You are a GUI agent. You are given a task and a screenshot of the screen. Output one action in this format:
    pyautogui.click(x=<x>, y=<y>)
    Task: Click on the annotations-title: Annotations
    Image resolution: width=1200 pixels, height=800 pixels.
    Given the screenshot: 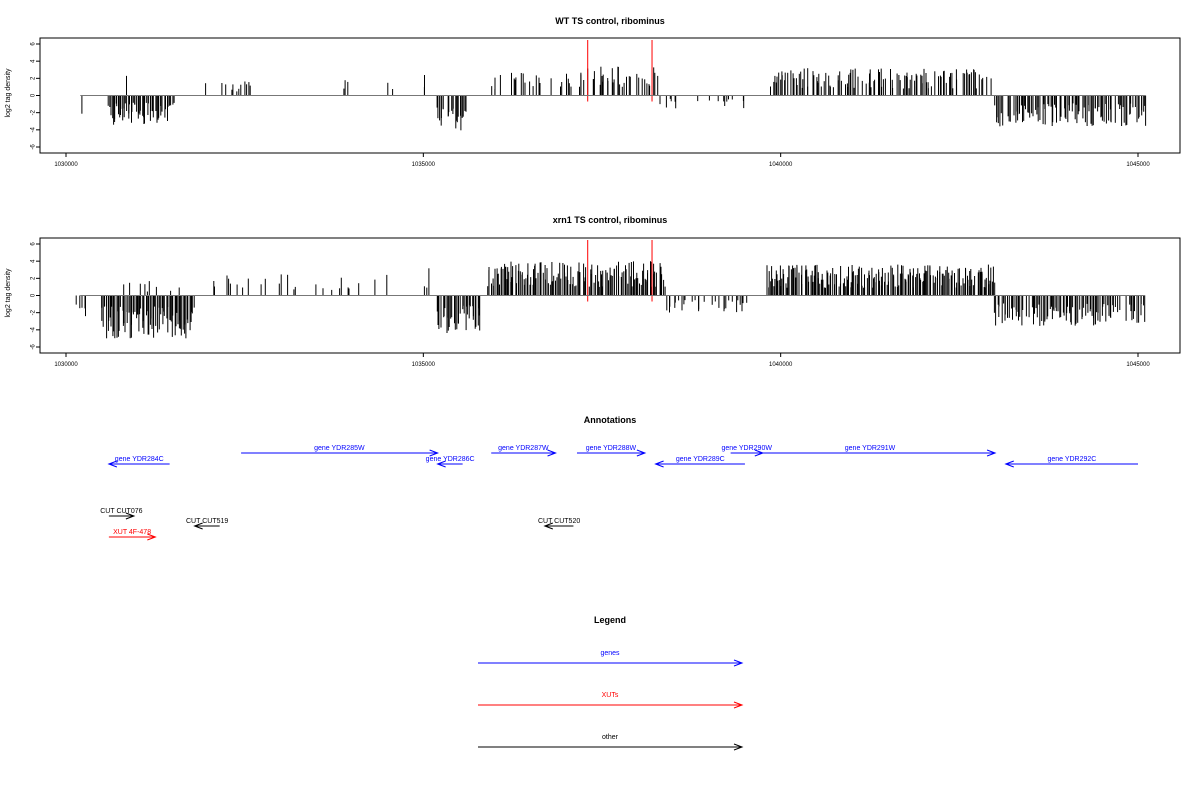 What is the action you would take?
    pyautogui.click(x=610, y=420)
    